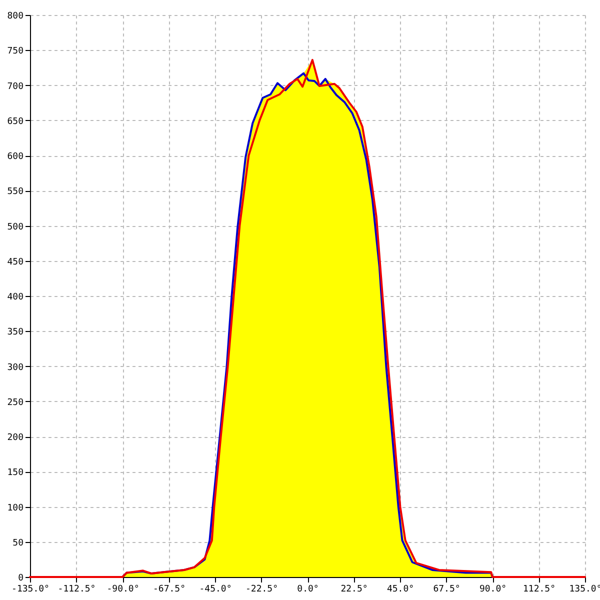 The image size is (600, 600). Describe the element at coordinates (15, 87) in the screenshot. I see `y-tick-label: 700` at that location.